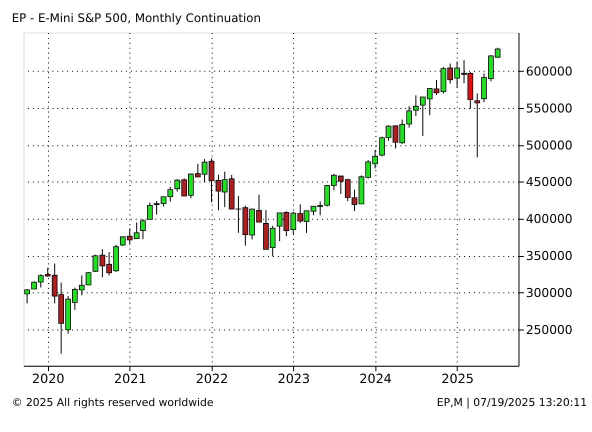  What do you see at coordinates (375, 379) in the screenshot?
I see `x-tick-label: 2024` at bounding box center [375, 379].